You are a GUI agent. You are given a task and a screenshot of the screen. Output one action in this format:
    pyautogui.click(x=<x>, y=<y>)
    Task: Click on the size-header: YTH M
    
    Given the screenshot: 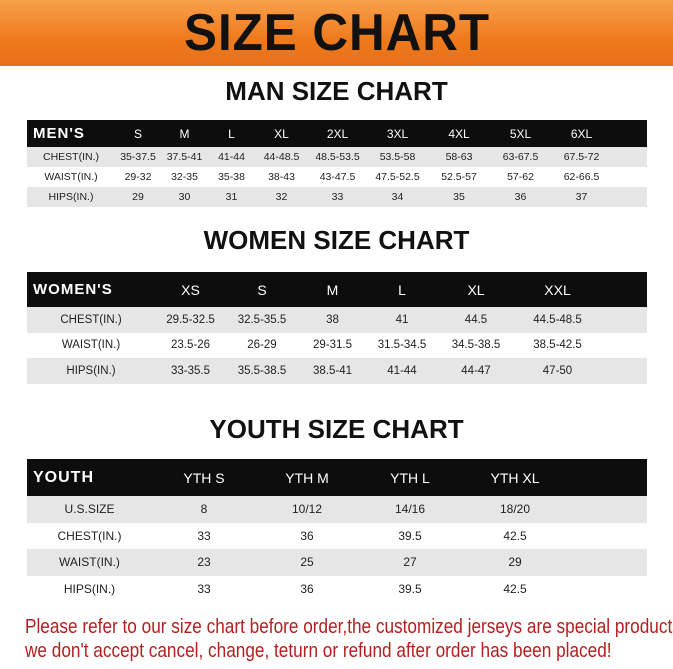 What is the action you would take?
    pyautogui.click(x=307, y=477)
    